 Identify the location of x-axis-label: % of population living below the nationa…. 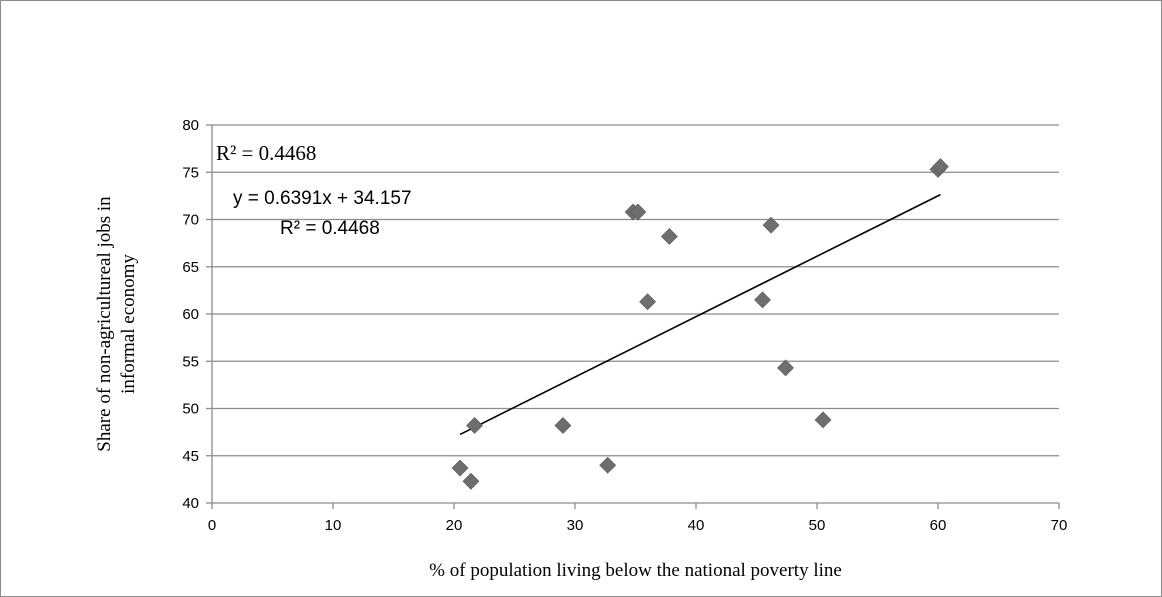
(635, 570).